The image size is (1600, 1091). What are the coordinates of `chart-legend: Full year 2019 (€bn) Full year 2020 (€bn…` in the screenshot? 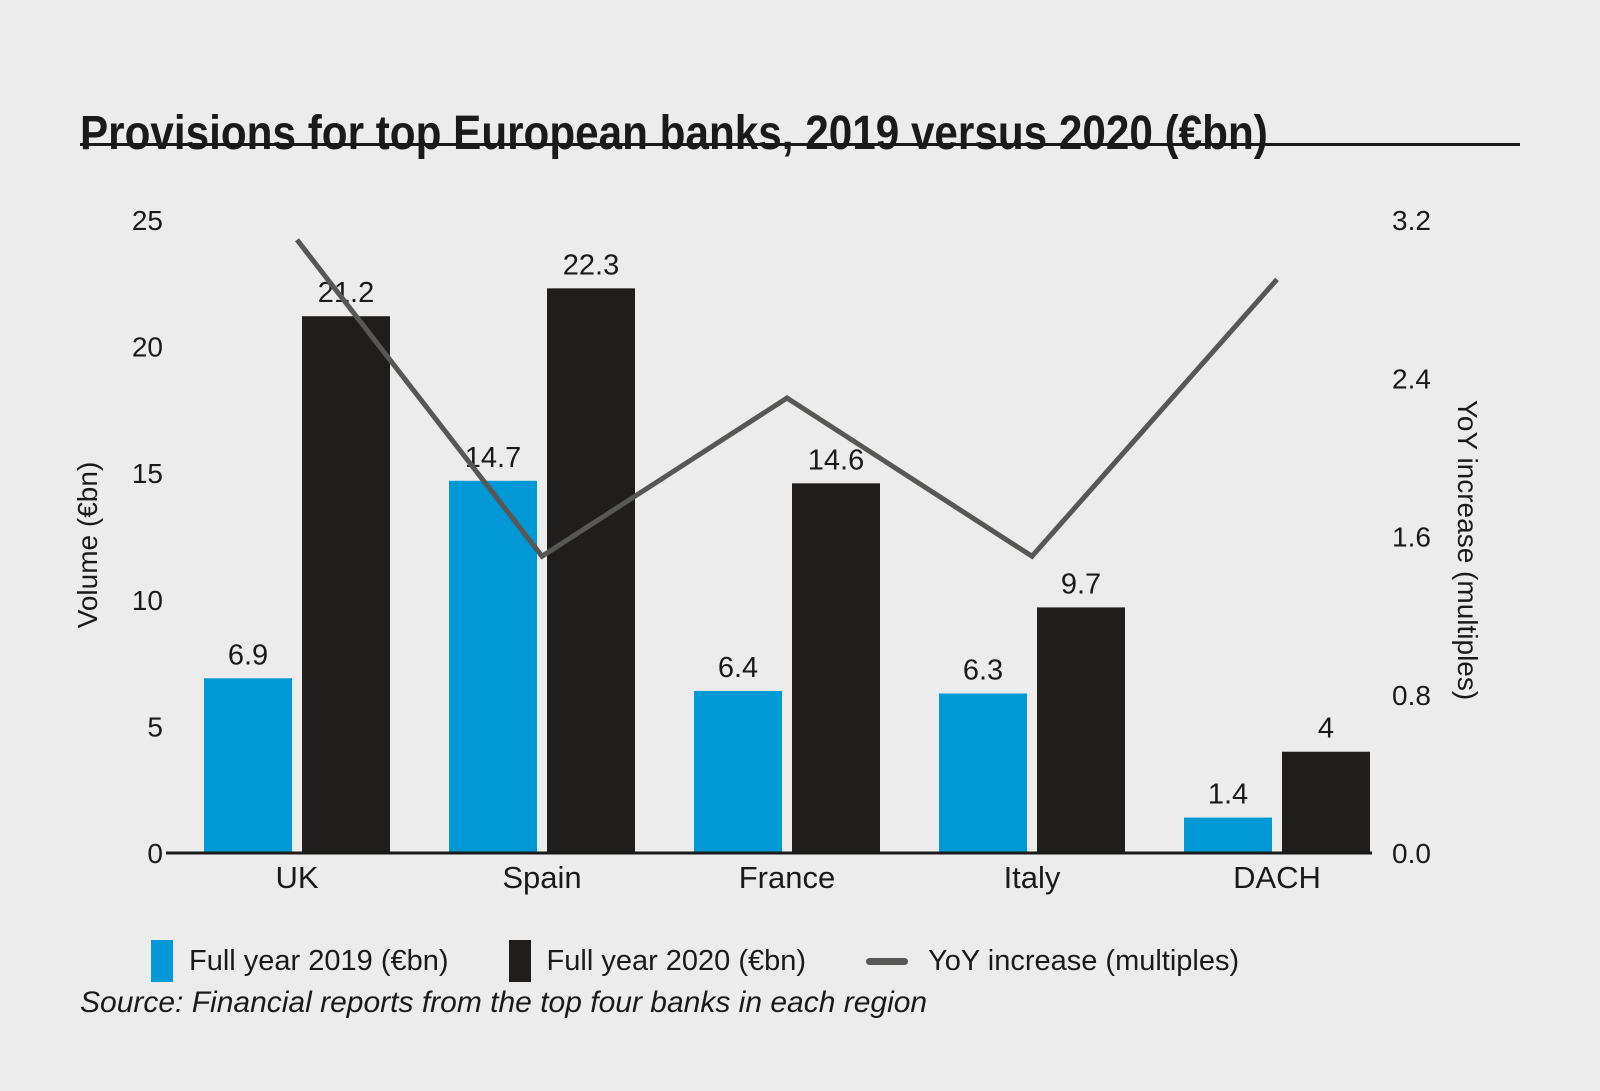 It's located at (695, 961).